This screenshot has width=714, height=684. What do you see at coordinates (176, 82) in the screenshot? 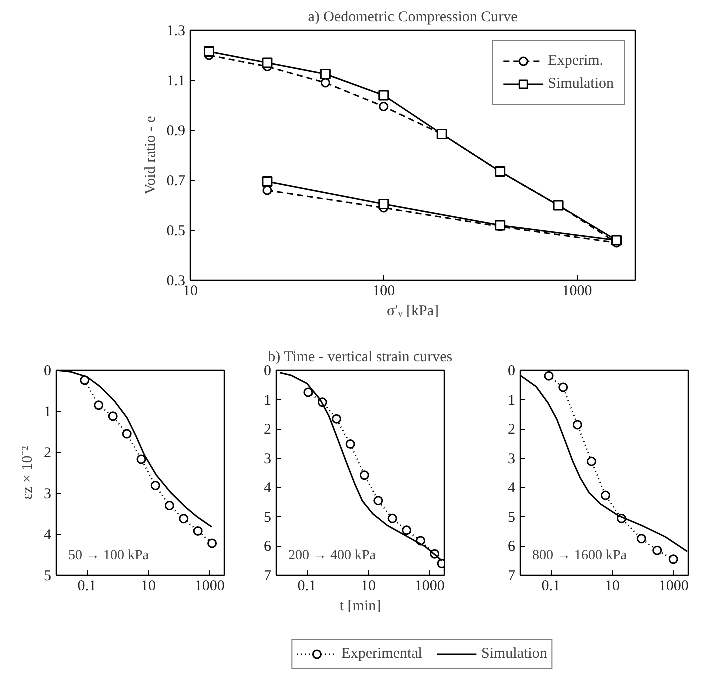
I see `y-tick-label: 1.1` at bounding box center [176, 82].